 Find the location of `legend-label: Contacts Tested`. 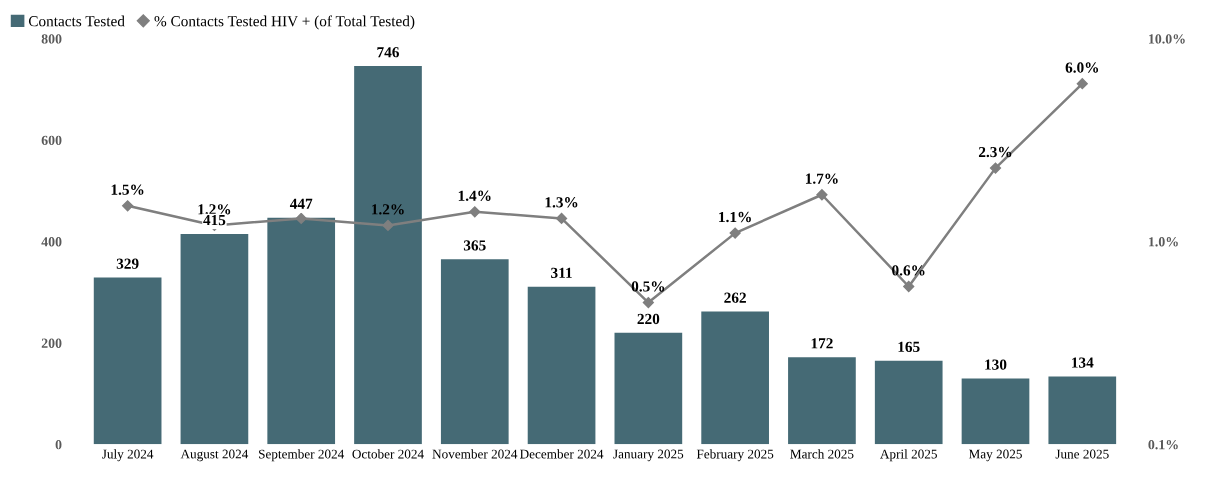

legend-label: Contacts Tested is located at coordinates (76, 21).